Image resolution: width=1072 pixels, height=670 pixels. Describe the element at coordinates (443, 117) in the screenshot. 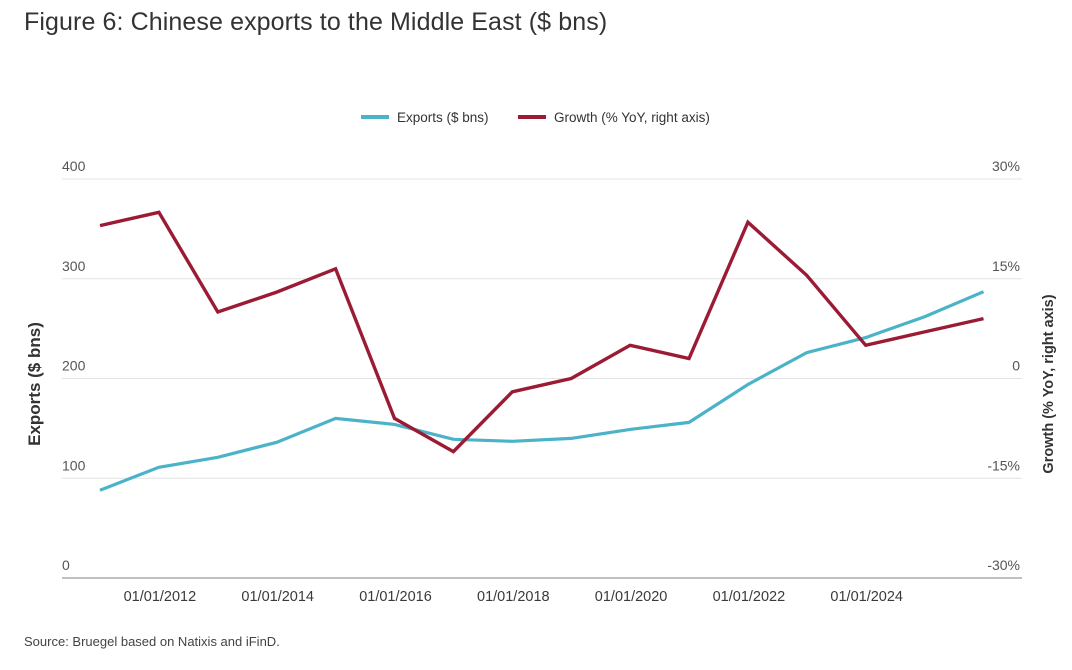

I see `legend-label-exports: Exports ($ bns)` at that location.